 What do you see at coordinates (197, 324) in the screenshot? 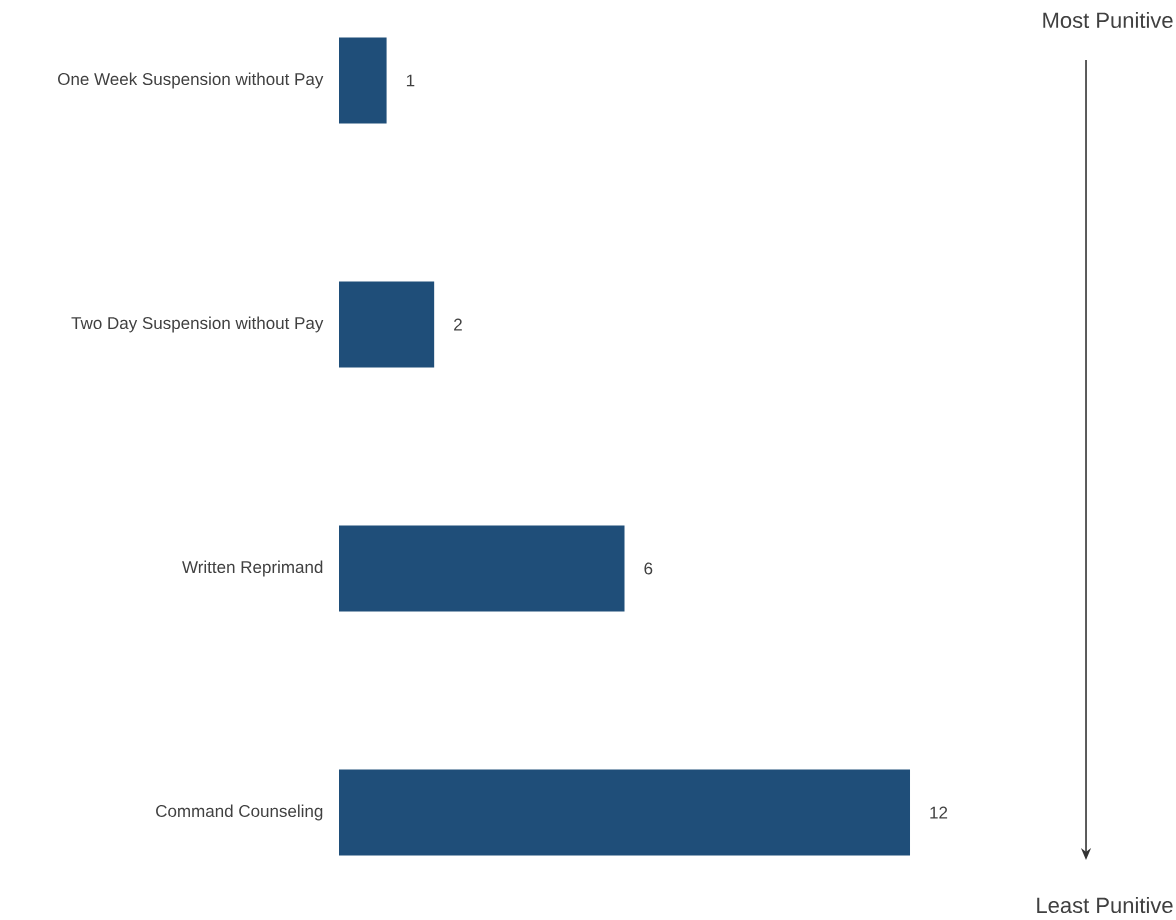
I see `y-tick-label: Two Day Suspension without Pay` at bounding box center [197, 324].